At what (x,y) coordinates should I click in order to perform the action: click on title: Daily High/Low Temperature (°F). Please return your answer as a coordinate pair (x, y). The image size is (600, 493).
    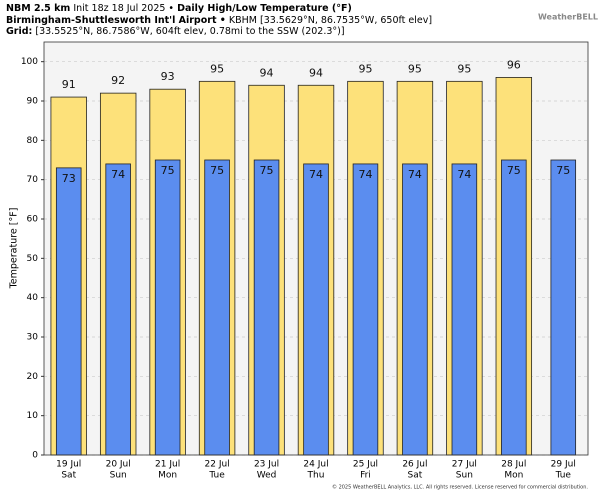
    Looking at the image, I should click on (264, 8).